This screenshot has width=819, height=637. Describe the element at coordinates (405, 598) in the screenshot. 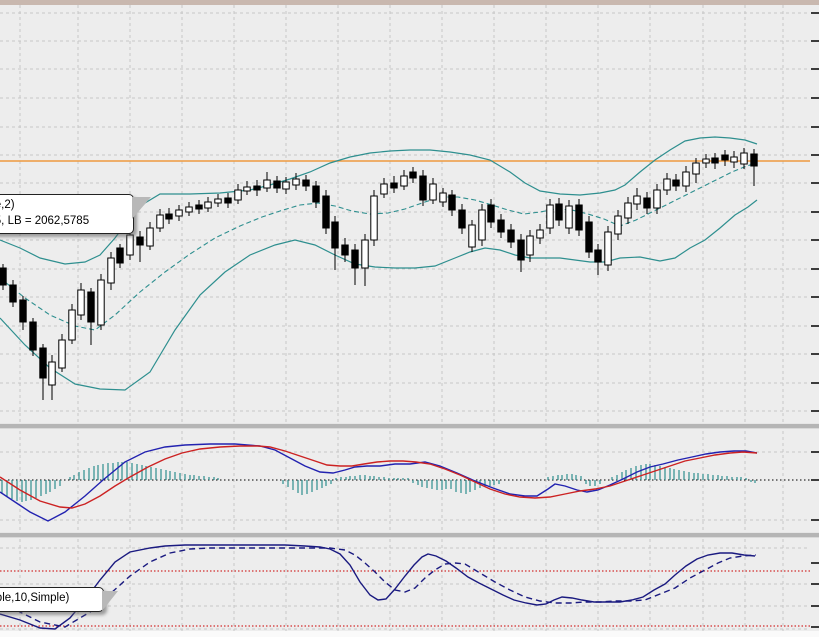

I see `stochastic-levels` at that location.